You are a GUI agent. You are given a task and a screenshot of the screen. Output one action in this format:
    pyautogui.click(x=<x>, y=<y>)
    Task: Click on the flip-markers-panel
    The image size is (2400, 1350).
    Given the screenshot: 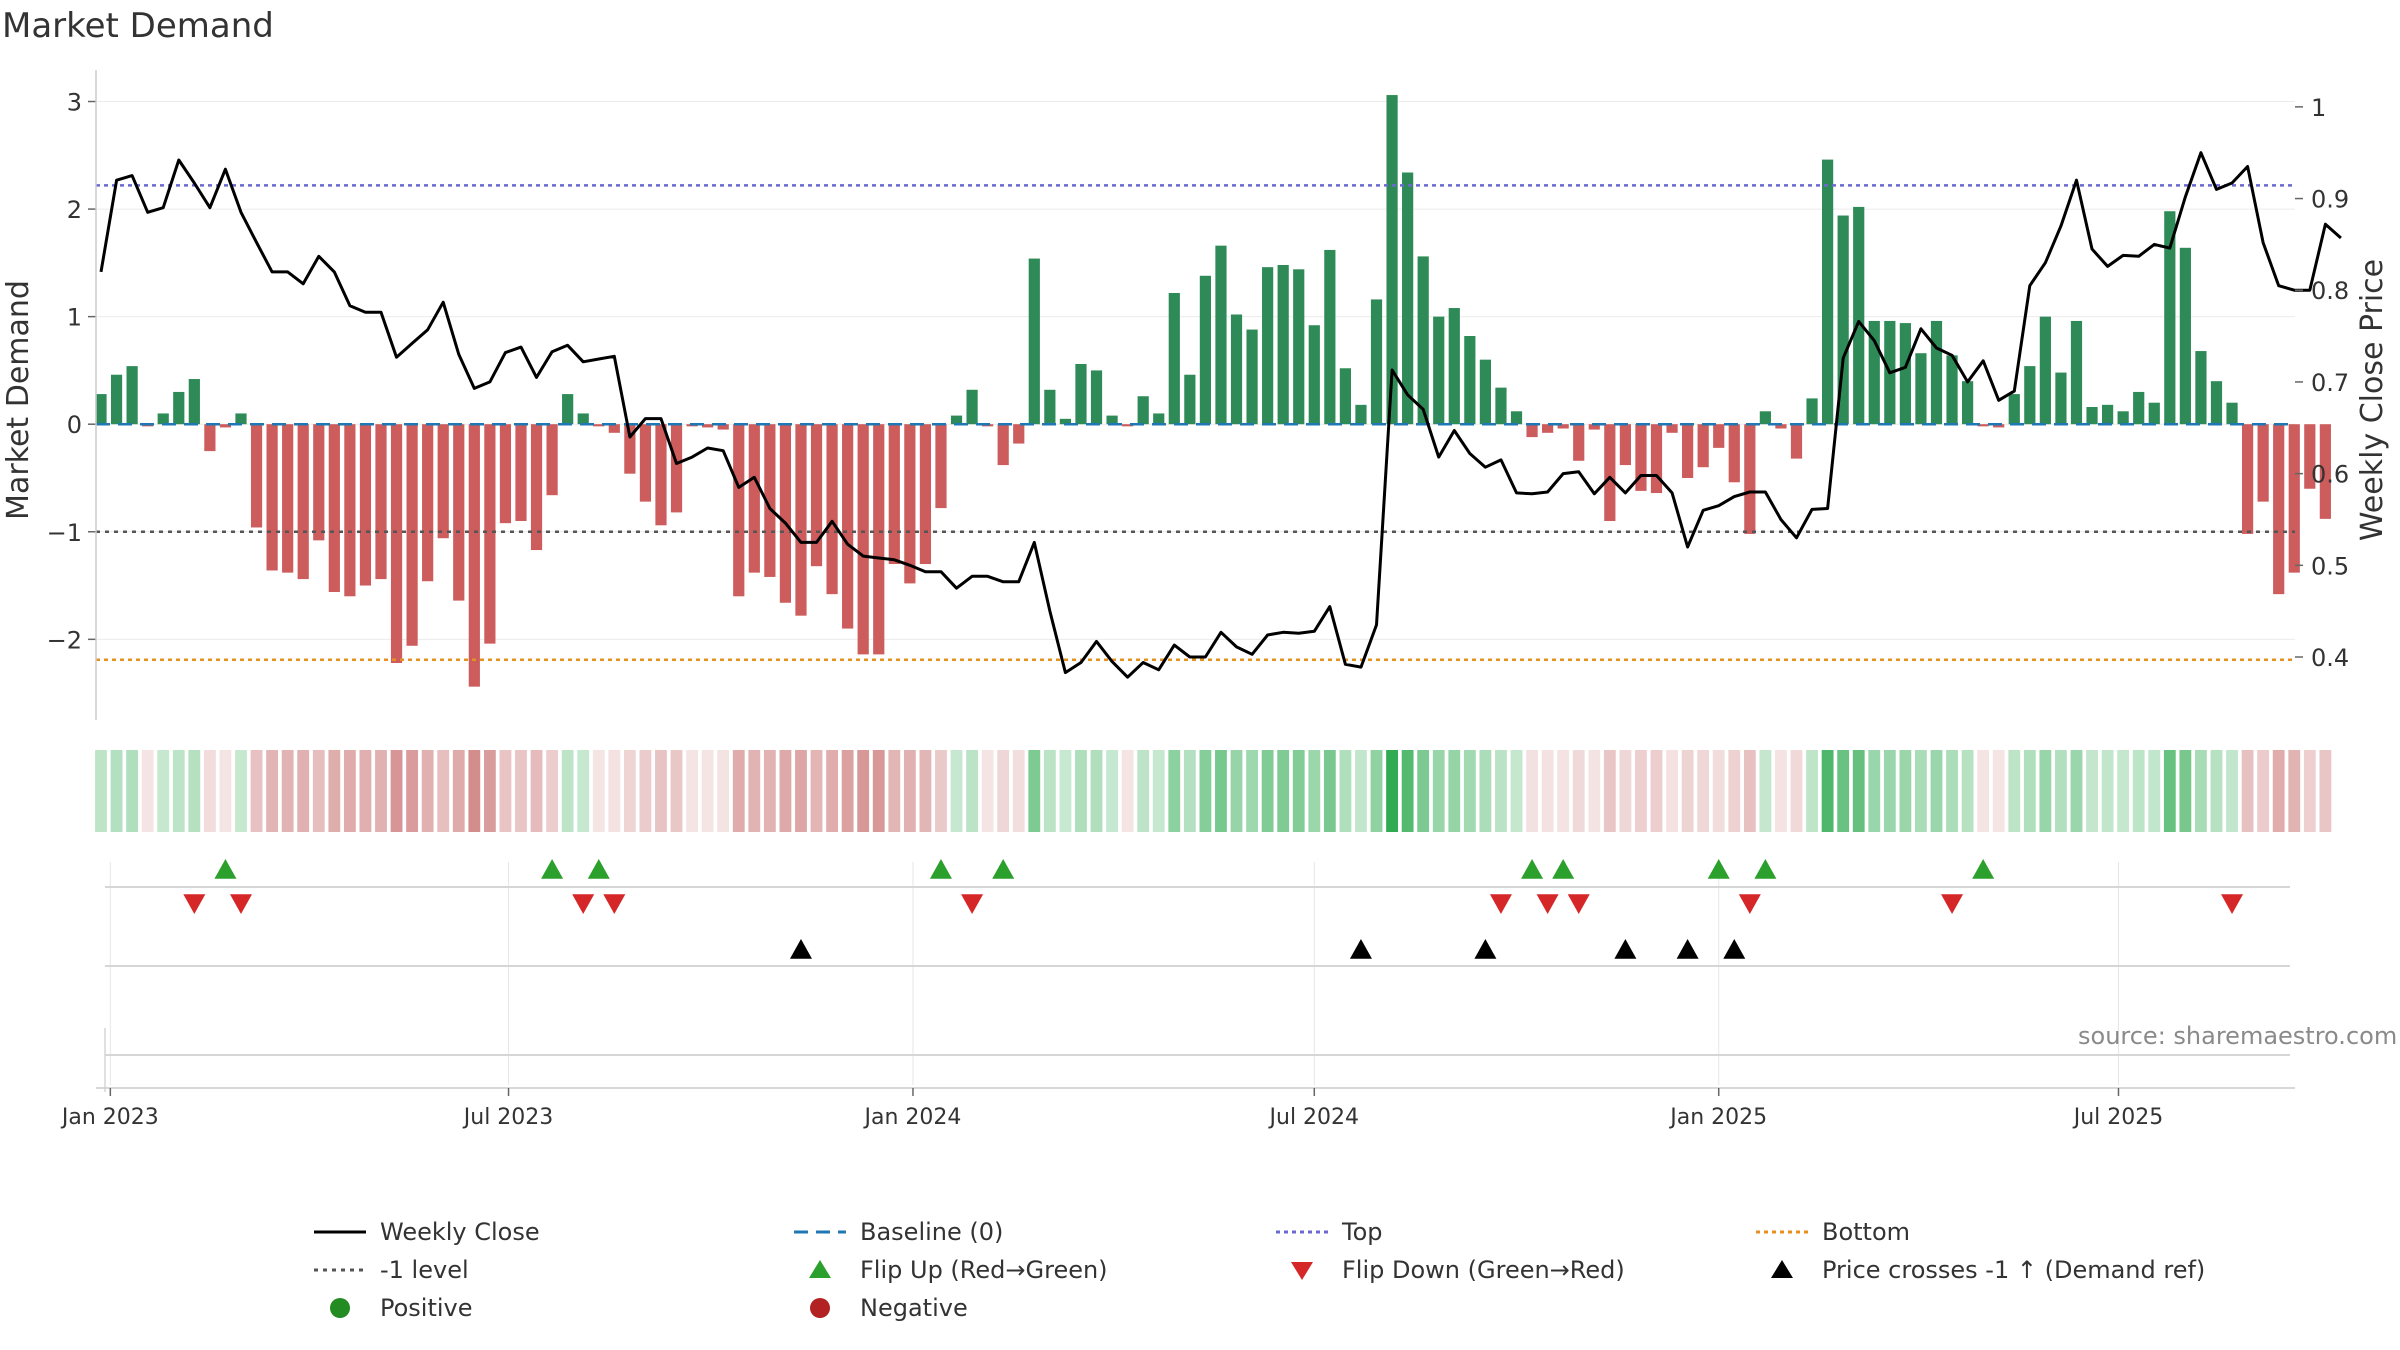 What is the action you would take?
    pyautogui.click(x=1197, y=886)
    